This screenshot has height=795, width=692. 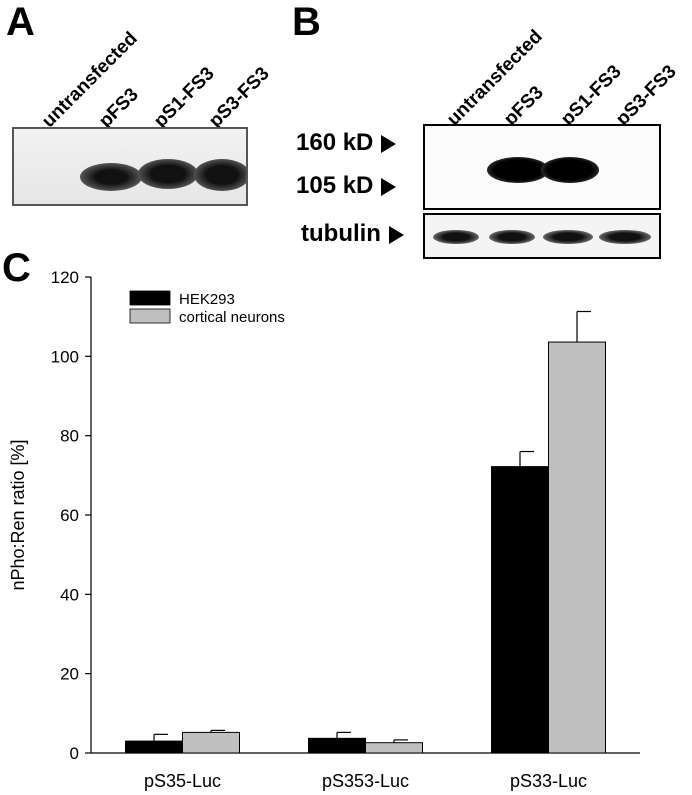 What do you see at coordinates (65, 356) in the screenshot?
I see `y-tick-label: 100` at bounding box center [65, 356].